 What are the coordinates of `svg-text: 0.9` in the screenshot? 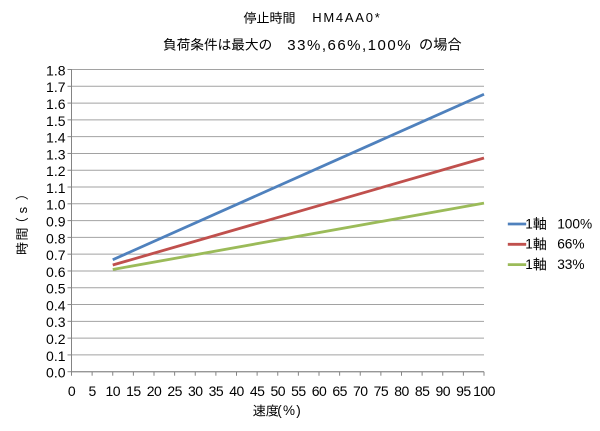 It's located at (56, 222).